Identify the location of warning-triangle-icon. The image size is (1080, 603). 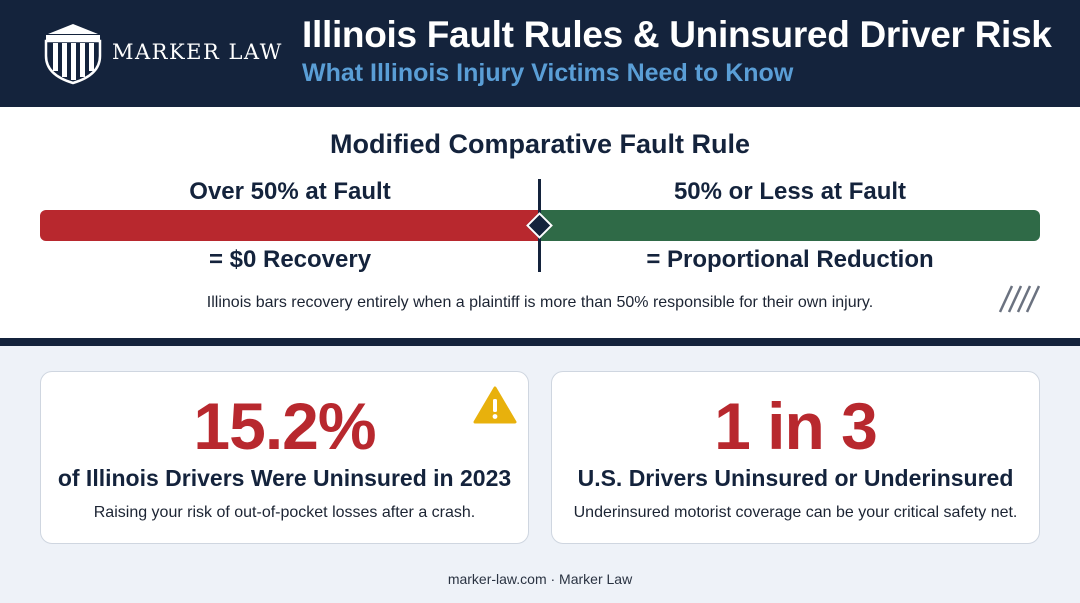
(495, 405).